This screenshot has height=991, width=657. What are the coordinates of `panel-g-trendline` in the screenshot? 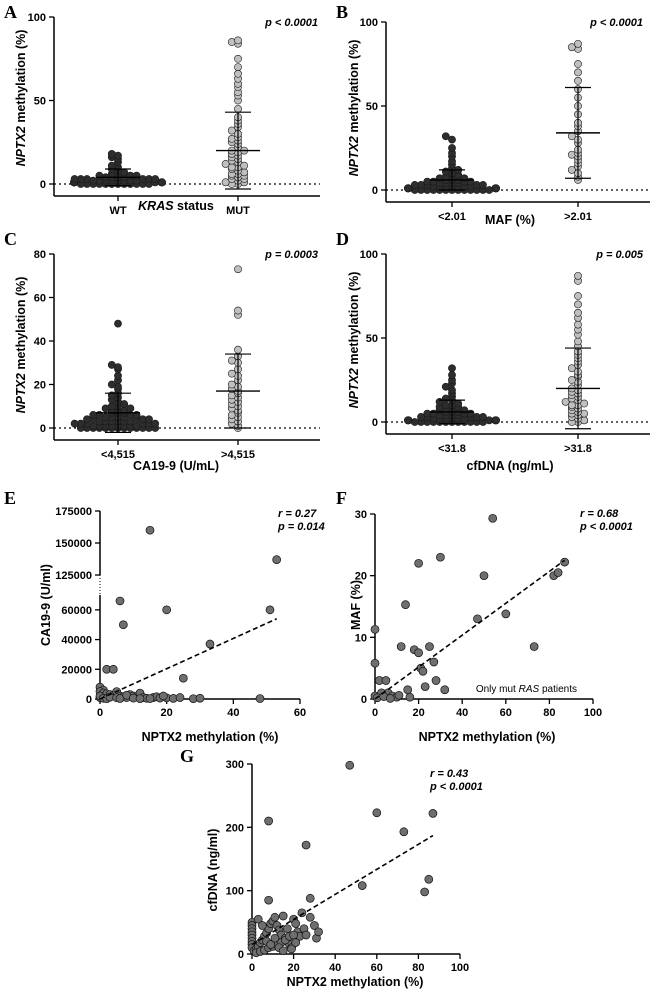 It's located at (342, 890).